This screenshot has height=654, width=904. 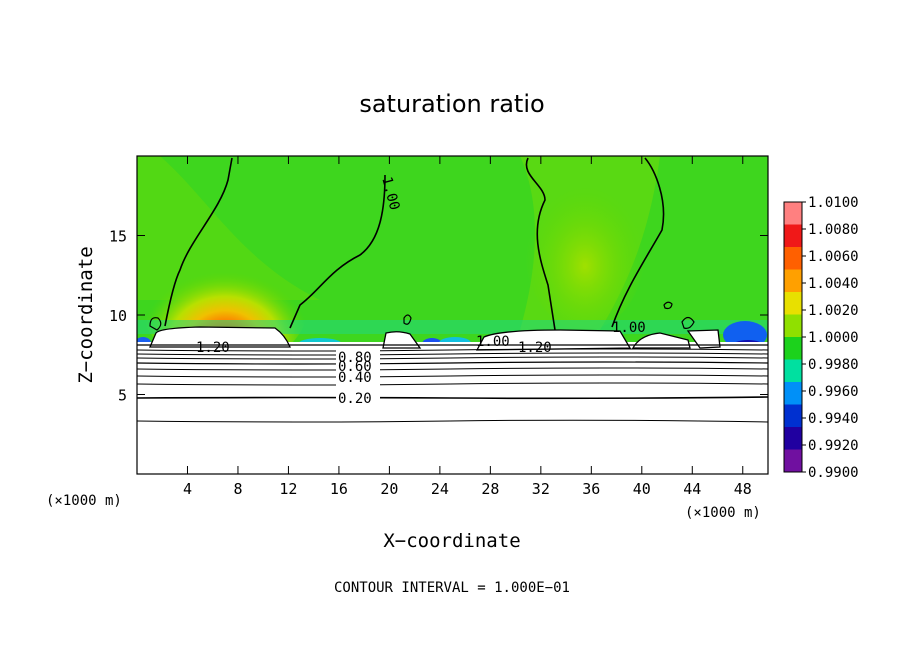 What do you see at coordinates (288, 489) in the screenshot?
I see `x-tick-label: 12` at bounding box center [288, 489].